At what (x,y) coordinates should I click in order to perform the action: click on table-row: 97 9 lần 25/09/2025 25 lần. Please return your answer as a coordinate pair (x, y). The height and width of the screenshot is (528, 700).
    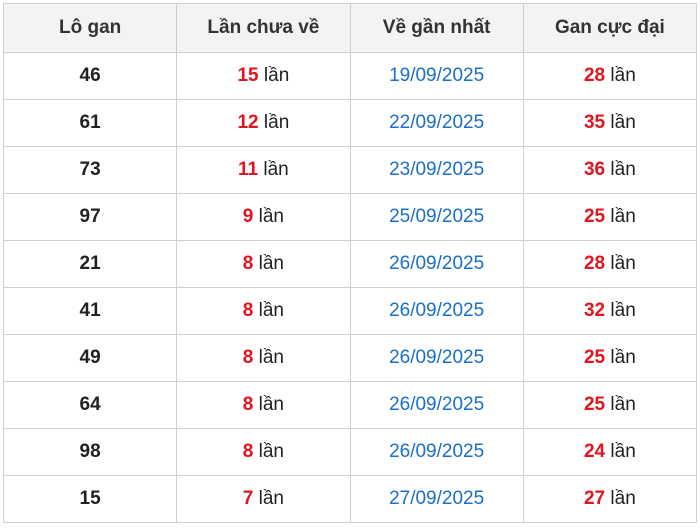
    Looking at the image, I should click on (350, 217).